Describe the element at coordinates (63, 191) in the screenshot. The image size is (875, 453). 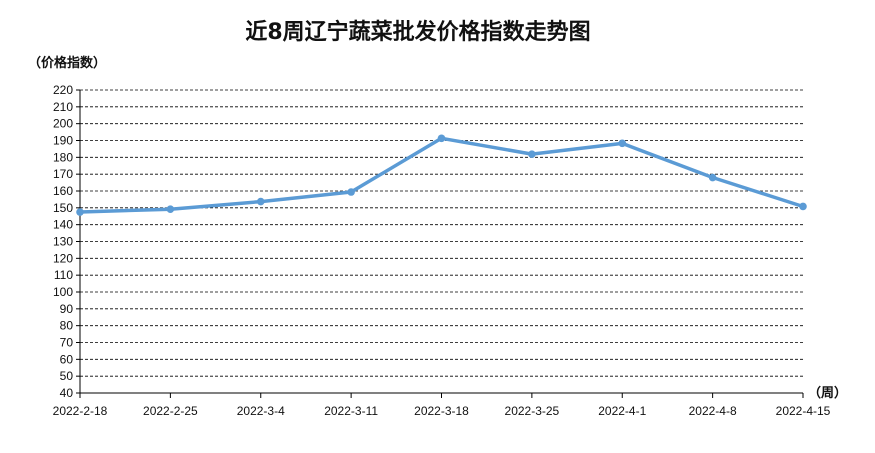
I see `y-tick-label: 160` at that location.